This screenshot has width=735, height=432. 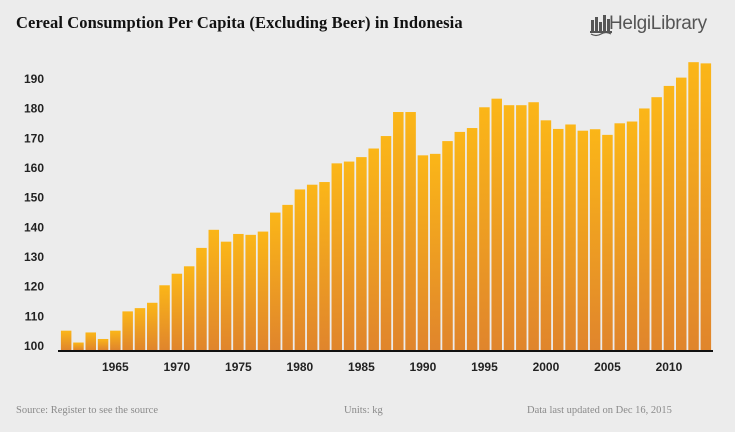 What do you see at coordinates (546, 235) in the screenshot?
I see `bar-2000` at bounding box center [546, 235].